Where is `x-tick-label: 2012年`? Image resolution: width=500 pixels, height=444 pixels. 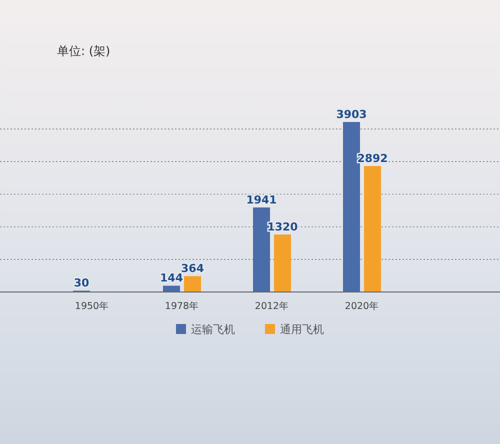
x-tick-label: 2012年 is located at coordinates (272, 306).